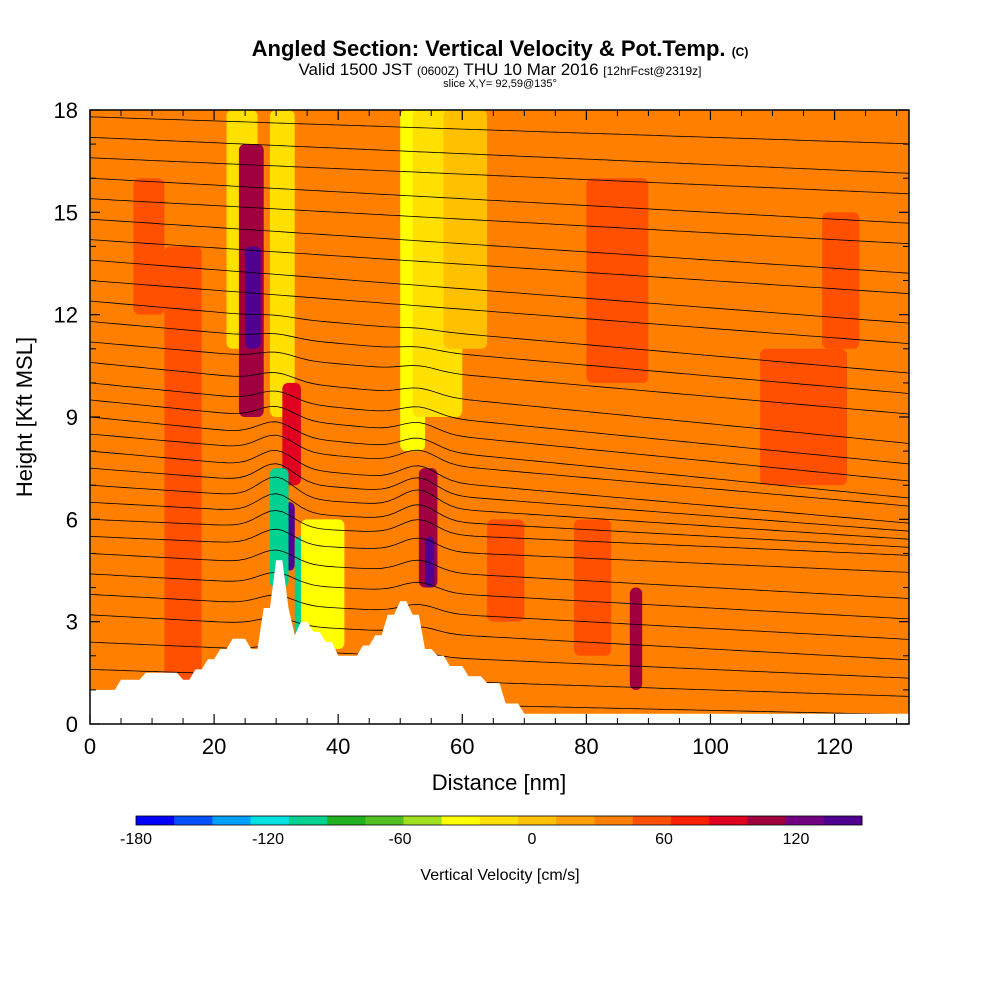 Image resolution: width=1000 pixels, height=1000 pixels. What do you see at coordinates (66, 315) in the screenshot?
I see `y-tick-label: 12` at bounding box center [66, 315].